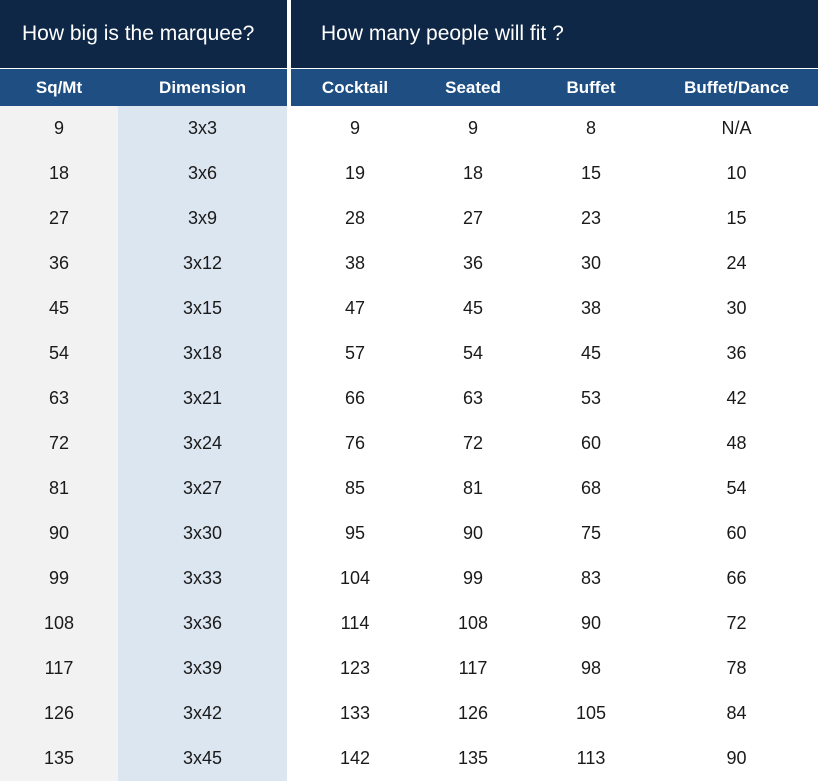 This screenshot has height=781, width=818. What do you see at coordinates (59, 263) in the screenshot?
I see `cell-sqmt: 36` at bounding box center [59, 263].